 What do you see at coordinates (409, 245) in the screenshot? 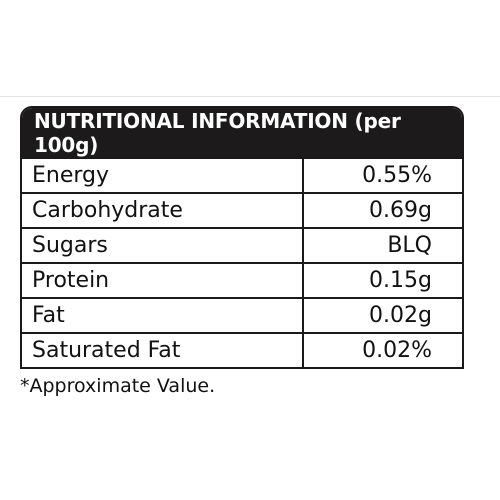
I see `row-value: BLQ` at bounding box center [409, 245].